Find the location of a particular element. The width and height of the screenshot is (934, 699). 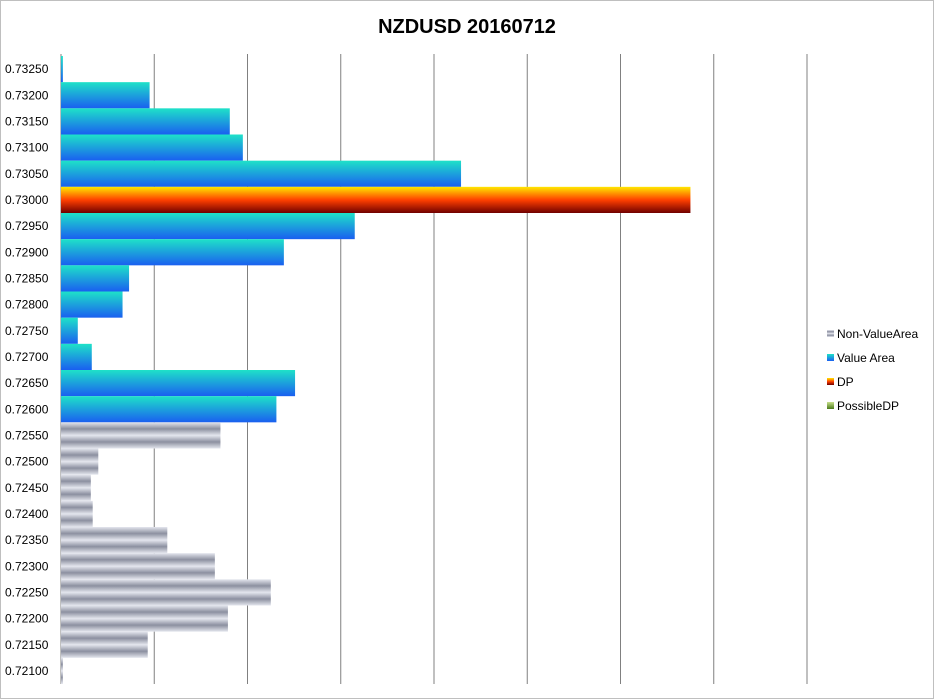

y-tick-label: 0.72450 is located at coordinates (27, 488).